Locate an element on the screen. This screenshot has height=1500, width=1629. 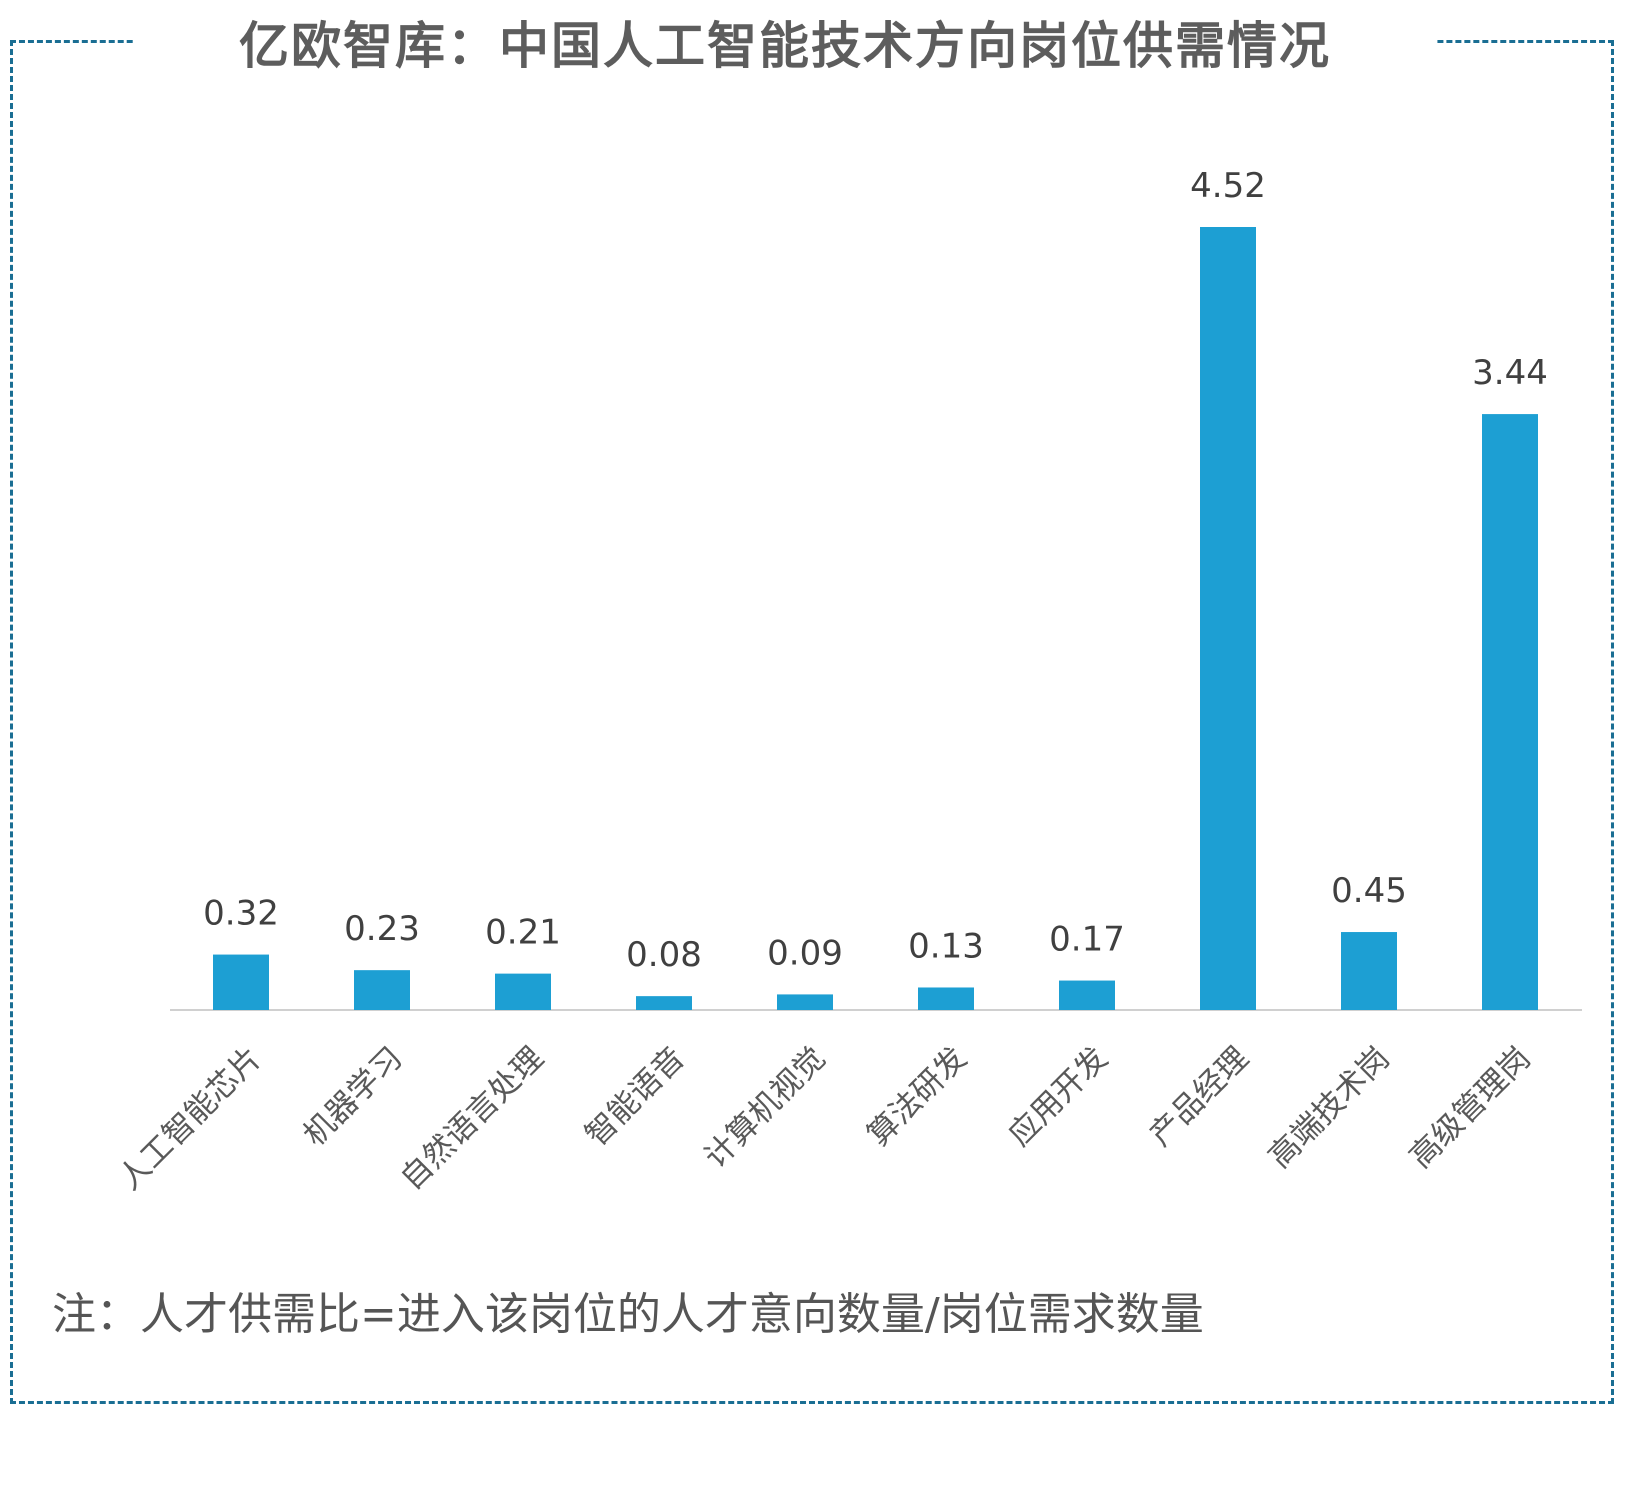
data-label: 0.17 is located at coordinates (1087, 940).